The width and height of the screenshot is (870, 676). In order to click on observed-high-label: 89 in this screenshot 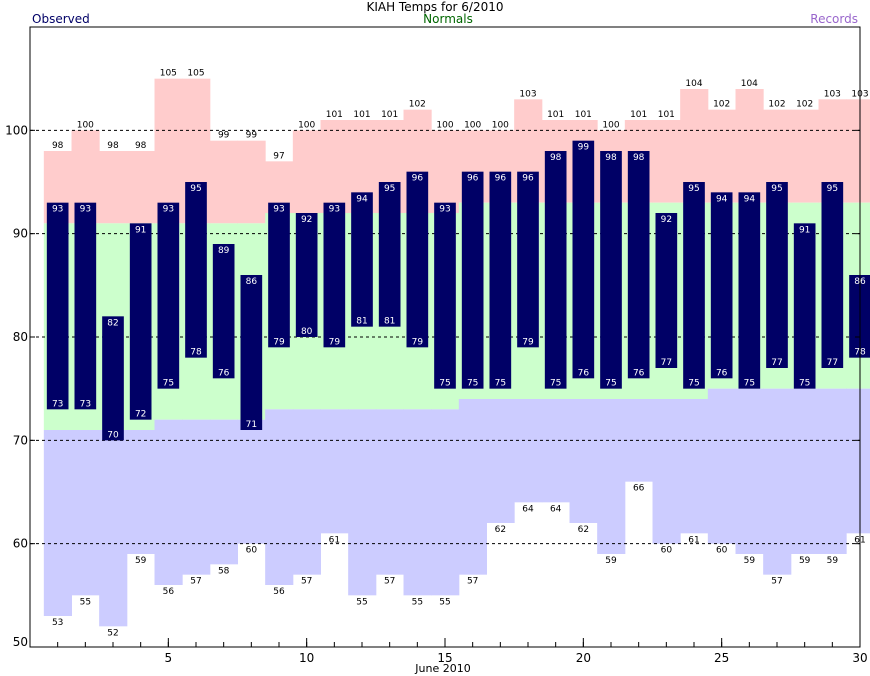, I will do `click(224, 251)`.